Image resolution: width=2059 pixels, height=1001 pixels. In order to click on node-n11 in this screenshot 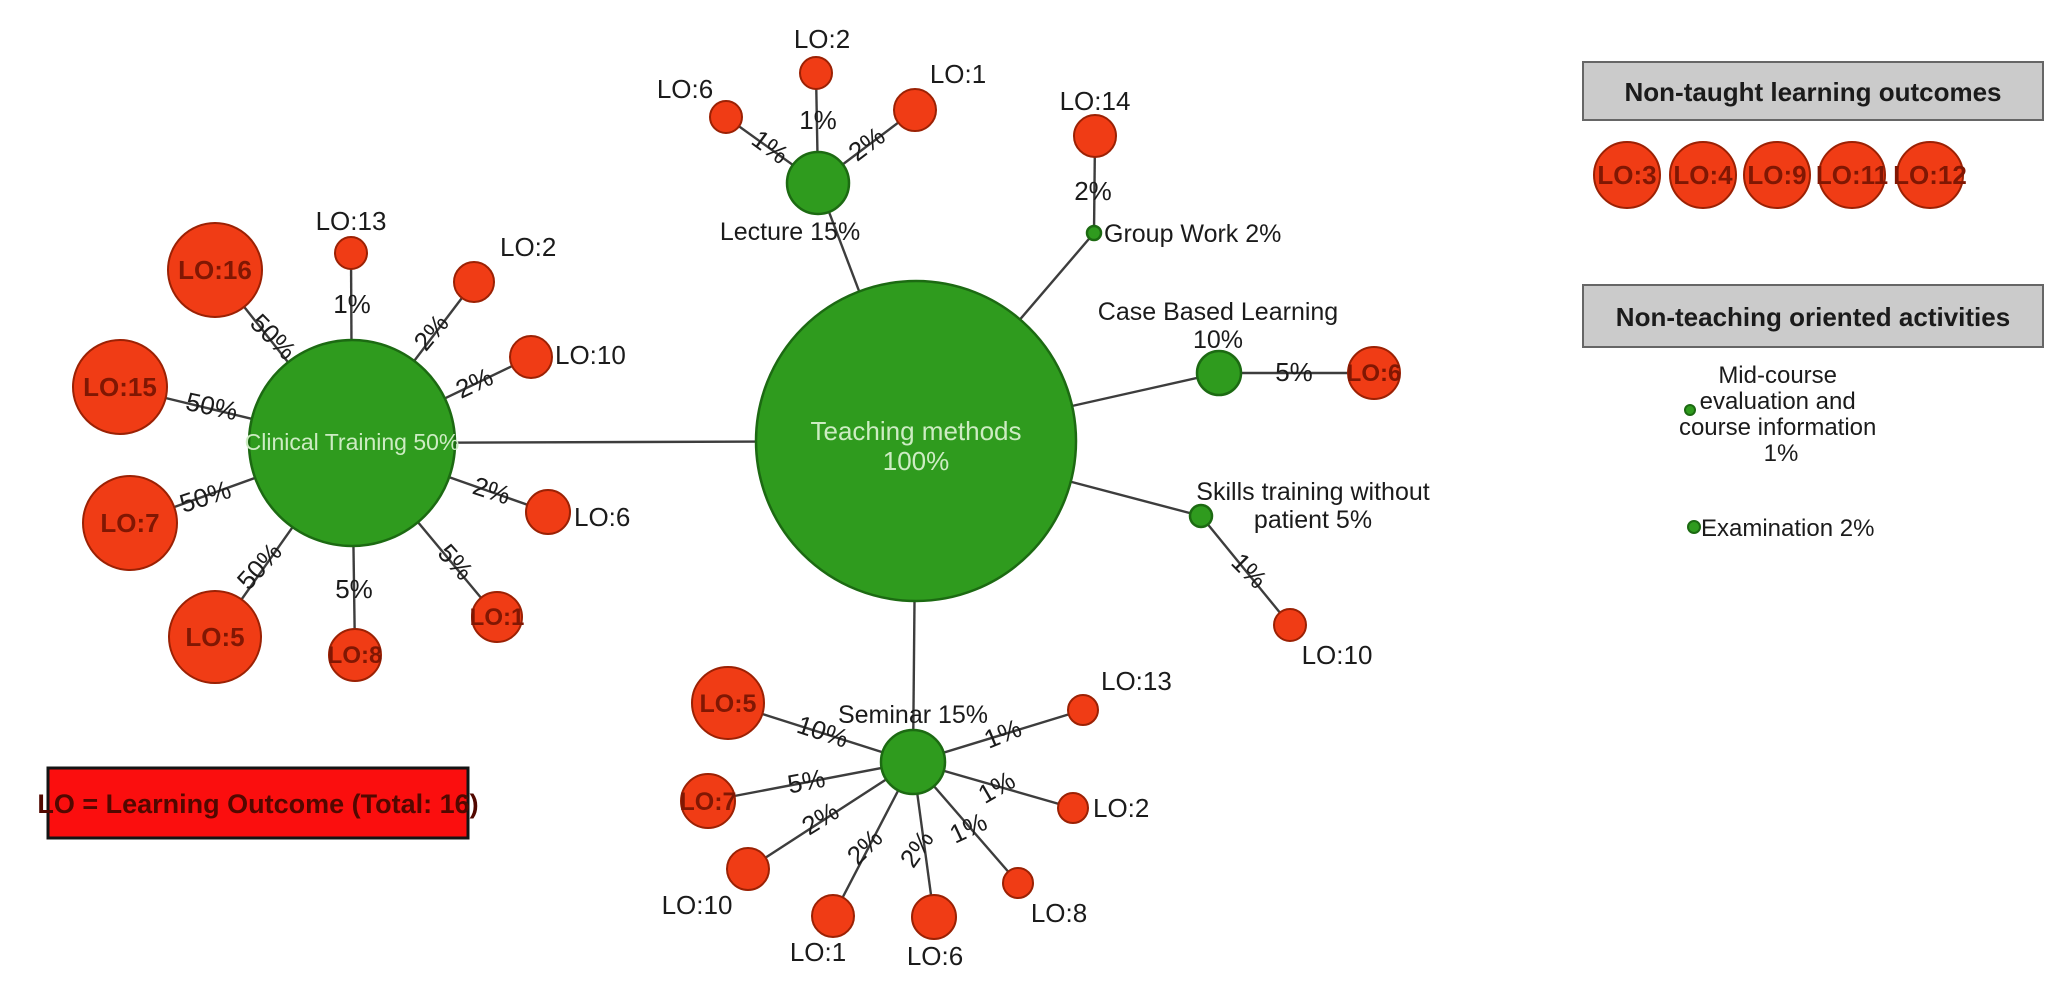, I will do `click(1852, 175)`.